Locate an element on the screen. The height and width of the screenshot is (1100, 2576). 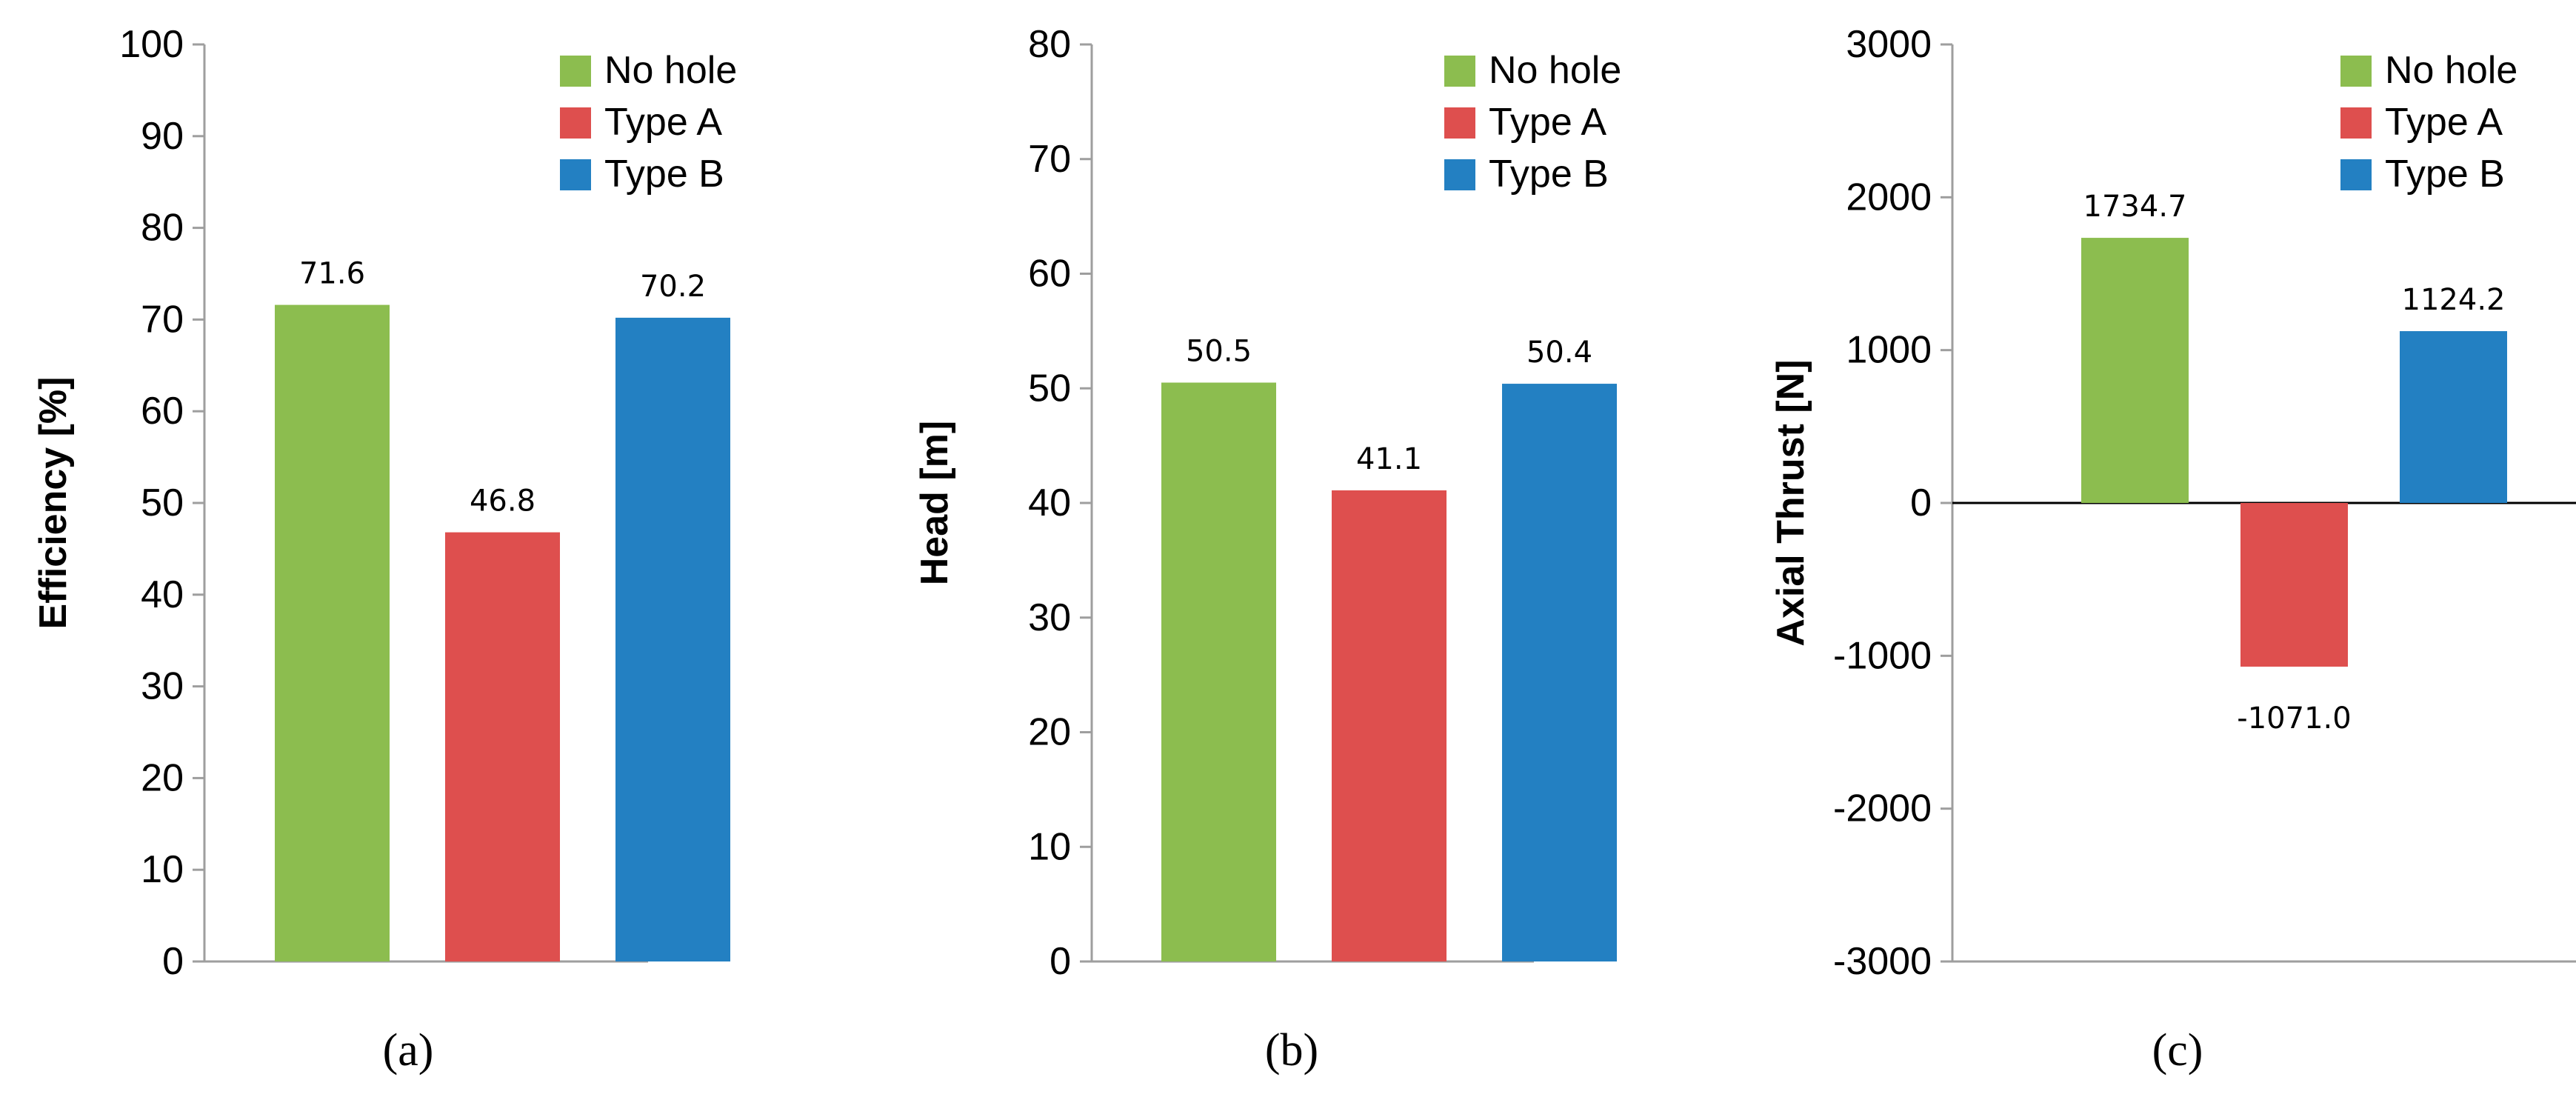
chart-1-y-tick-label: 70 is located at coordinates (162, 319).